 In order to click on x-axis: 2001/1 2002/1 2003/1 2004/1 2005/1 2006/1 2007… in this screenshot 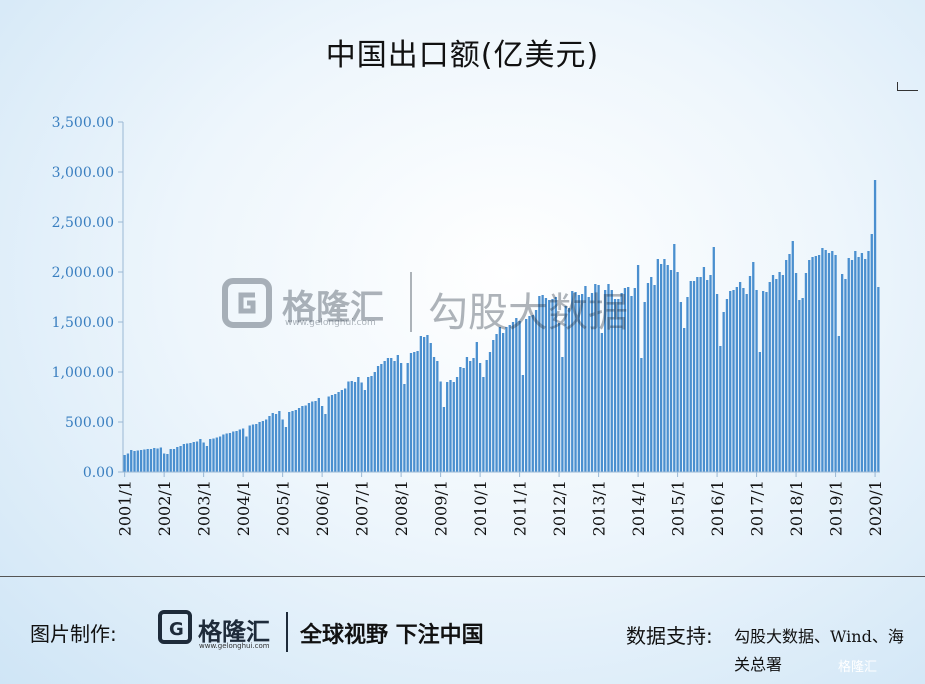, I will do `click(500, 503)`.